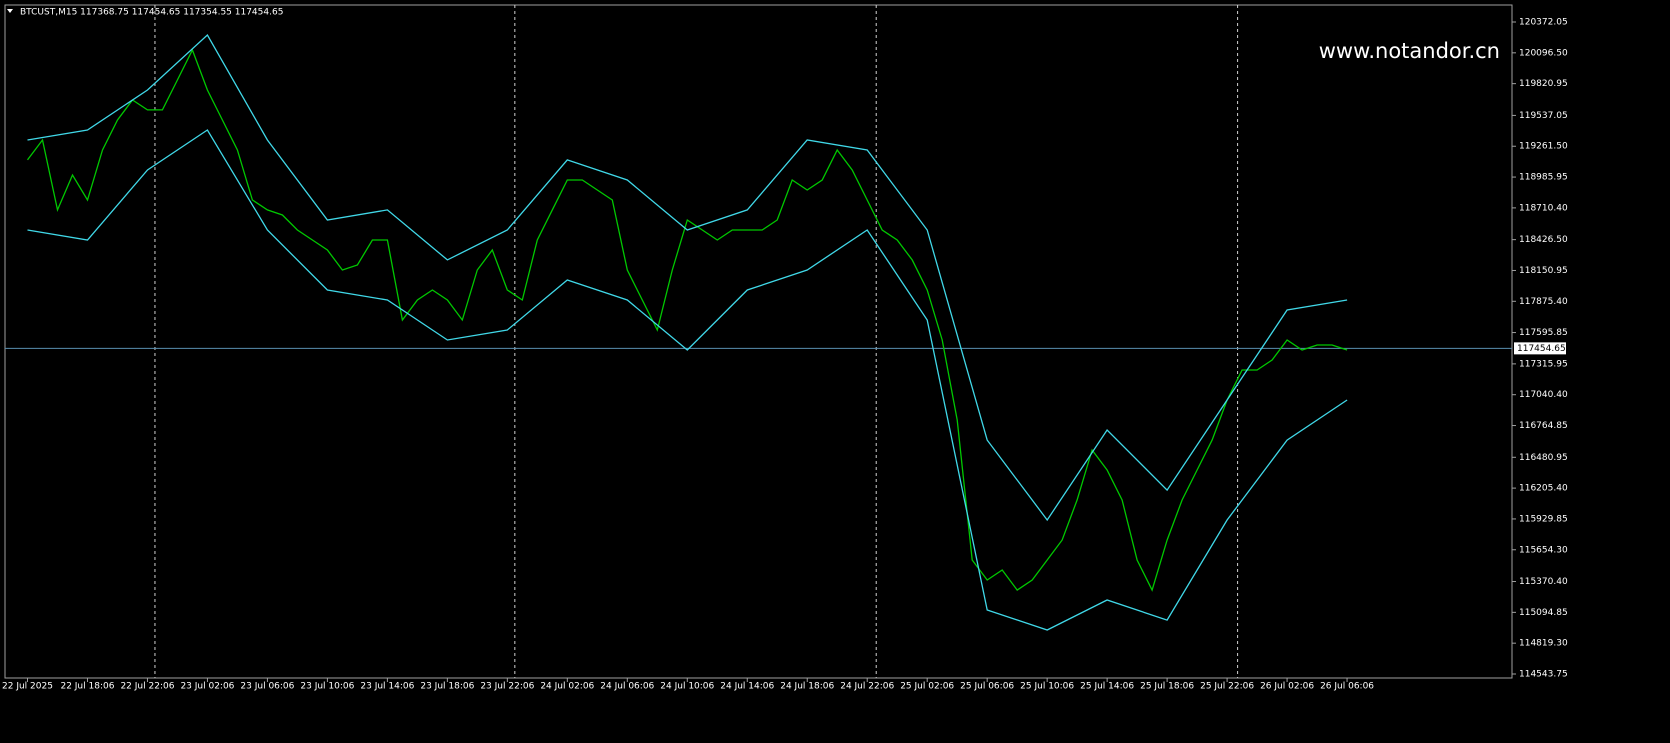  Describe the element at coordinates (1543, 302) in the screenshot. I see `y-tick-label: 117875.40` at that location.